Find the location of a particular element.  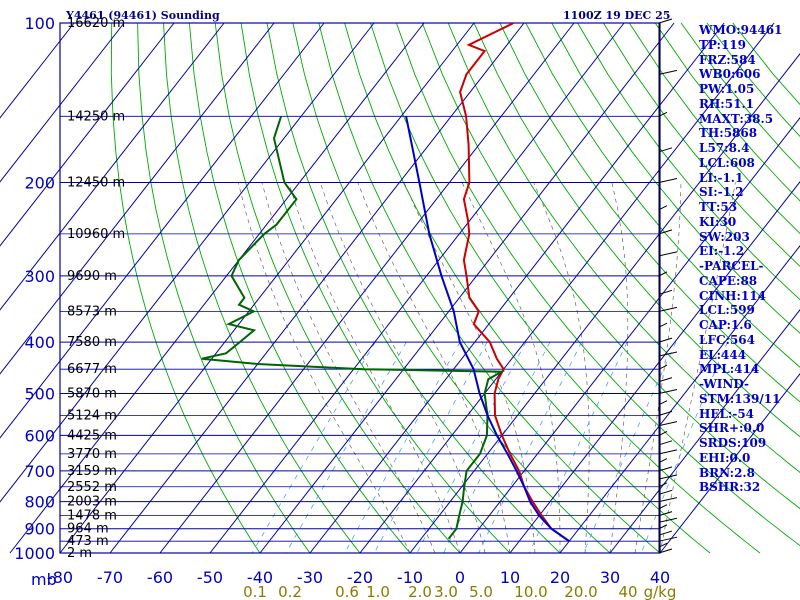

temperature-tick-label: -40 is located at coordinates (260, 577).